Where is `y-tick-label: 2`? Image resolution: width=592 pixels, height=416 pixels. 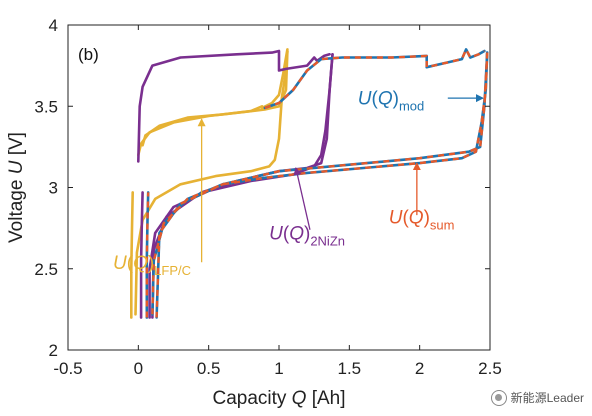 y-tick-label: 2 is located at coordinates (53, 350).